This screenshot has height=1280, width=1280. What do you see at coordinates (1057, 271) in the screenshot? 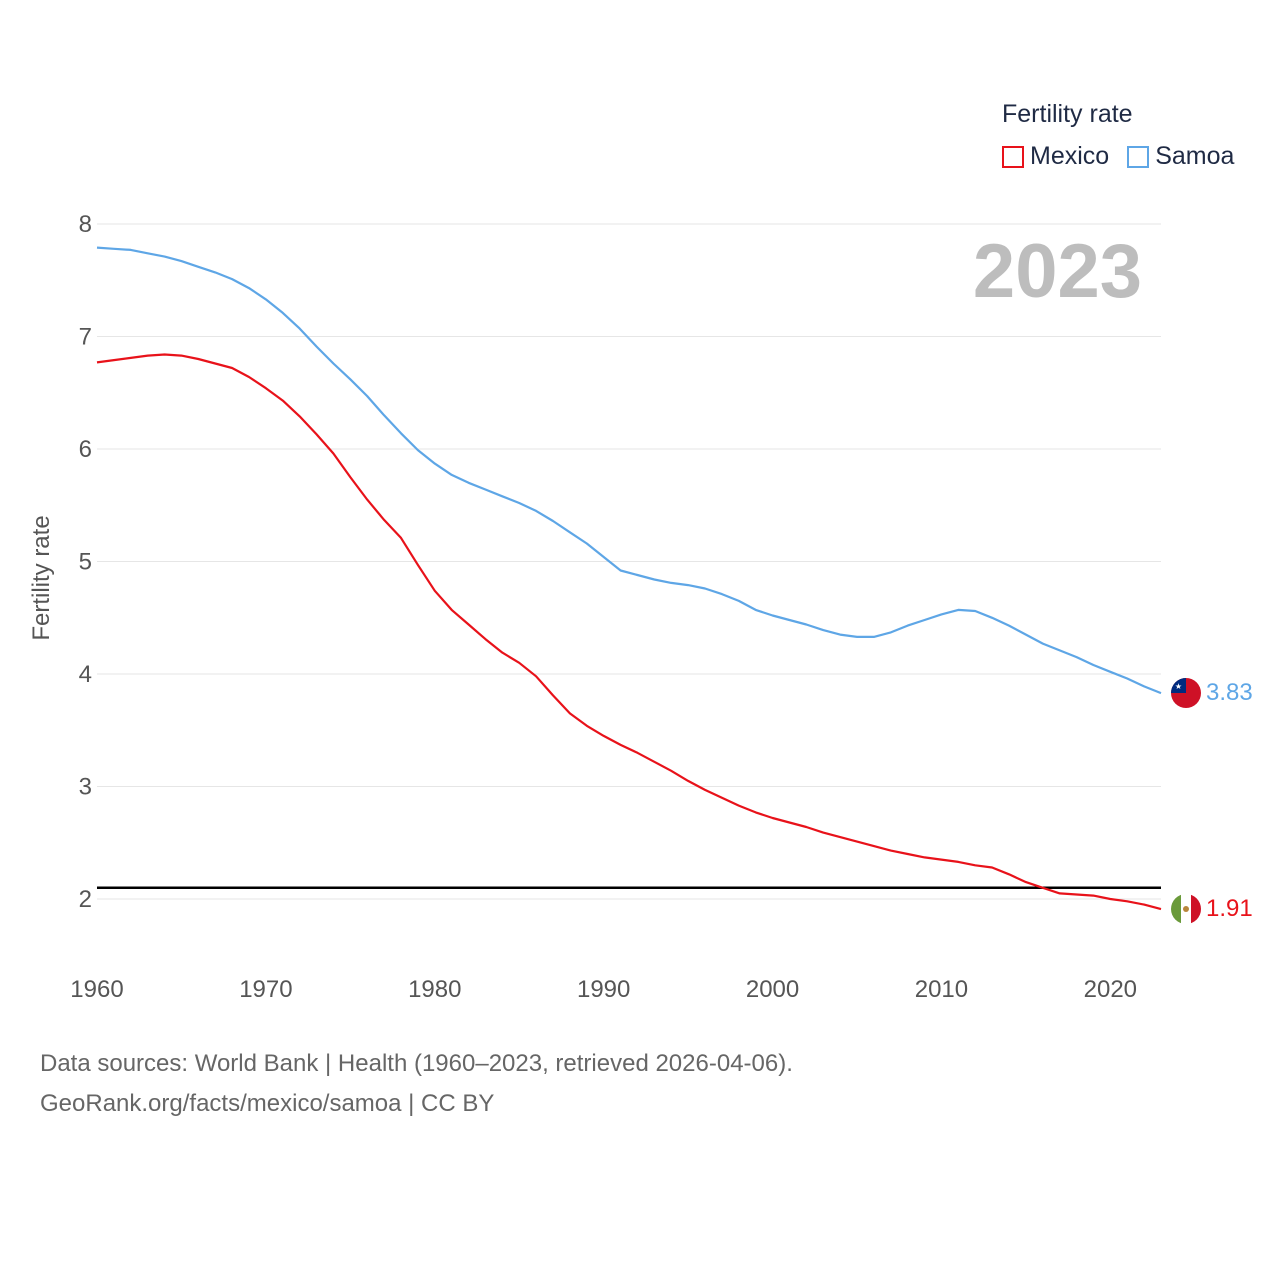
I see `year-label: 2023` at bounding box center [1057, 271].